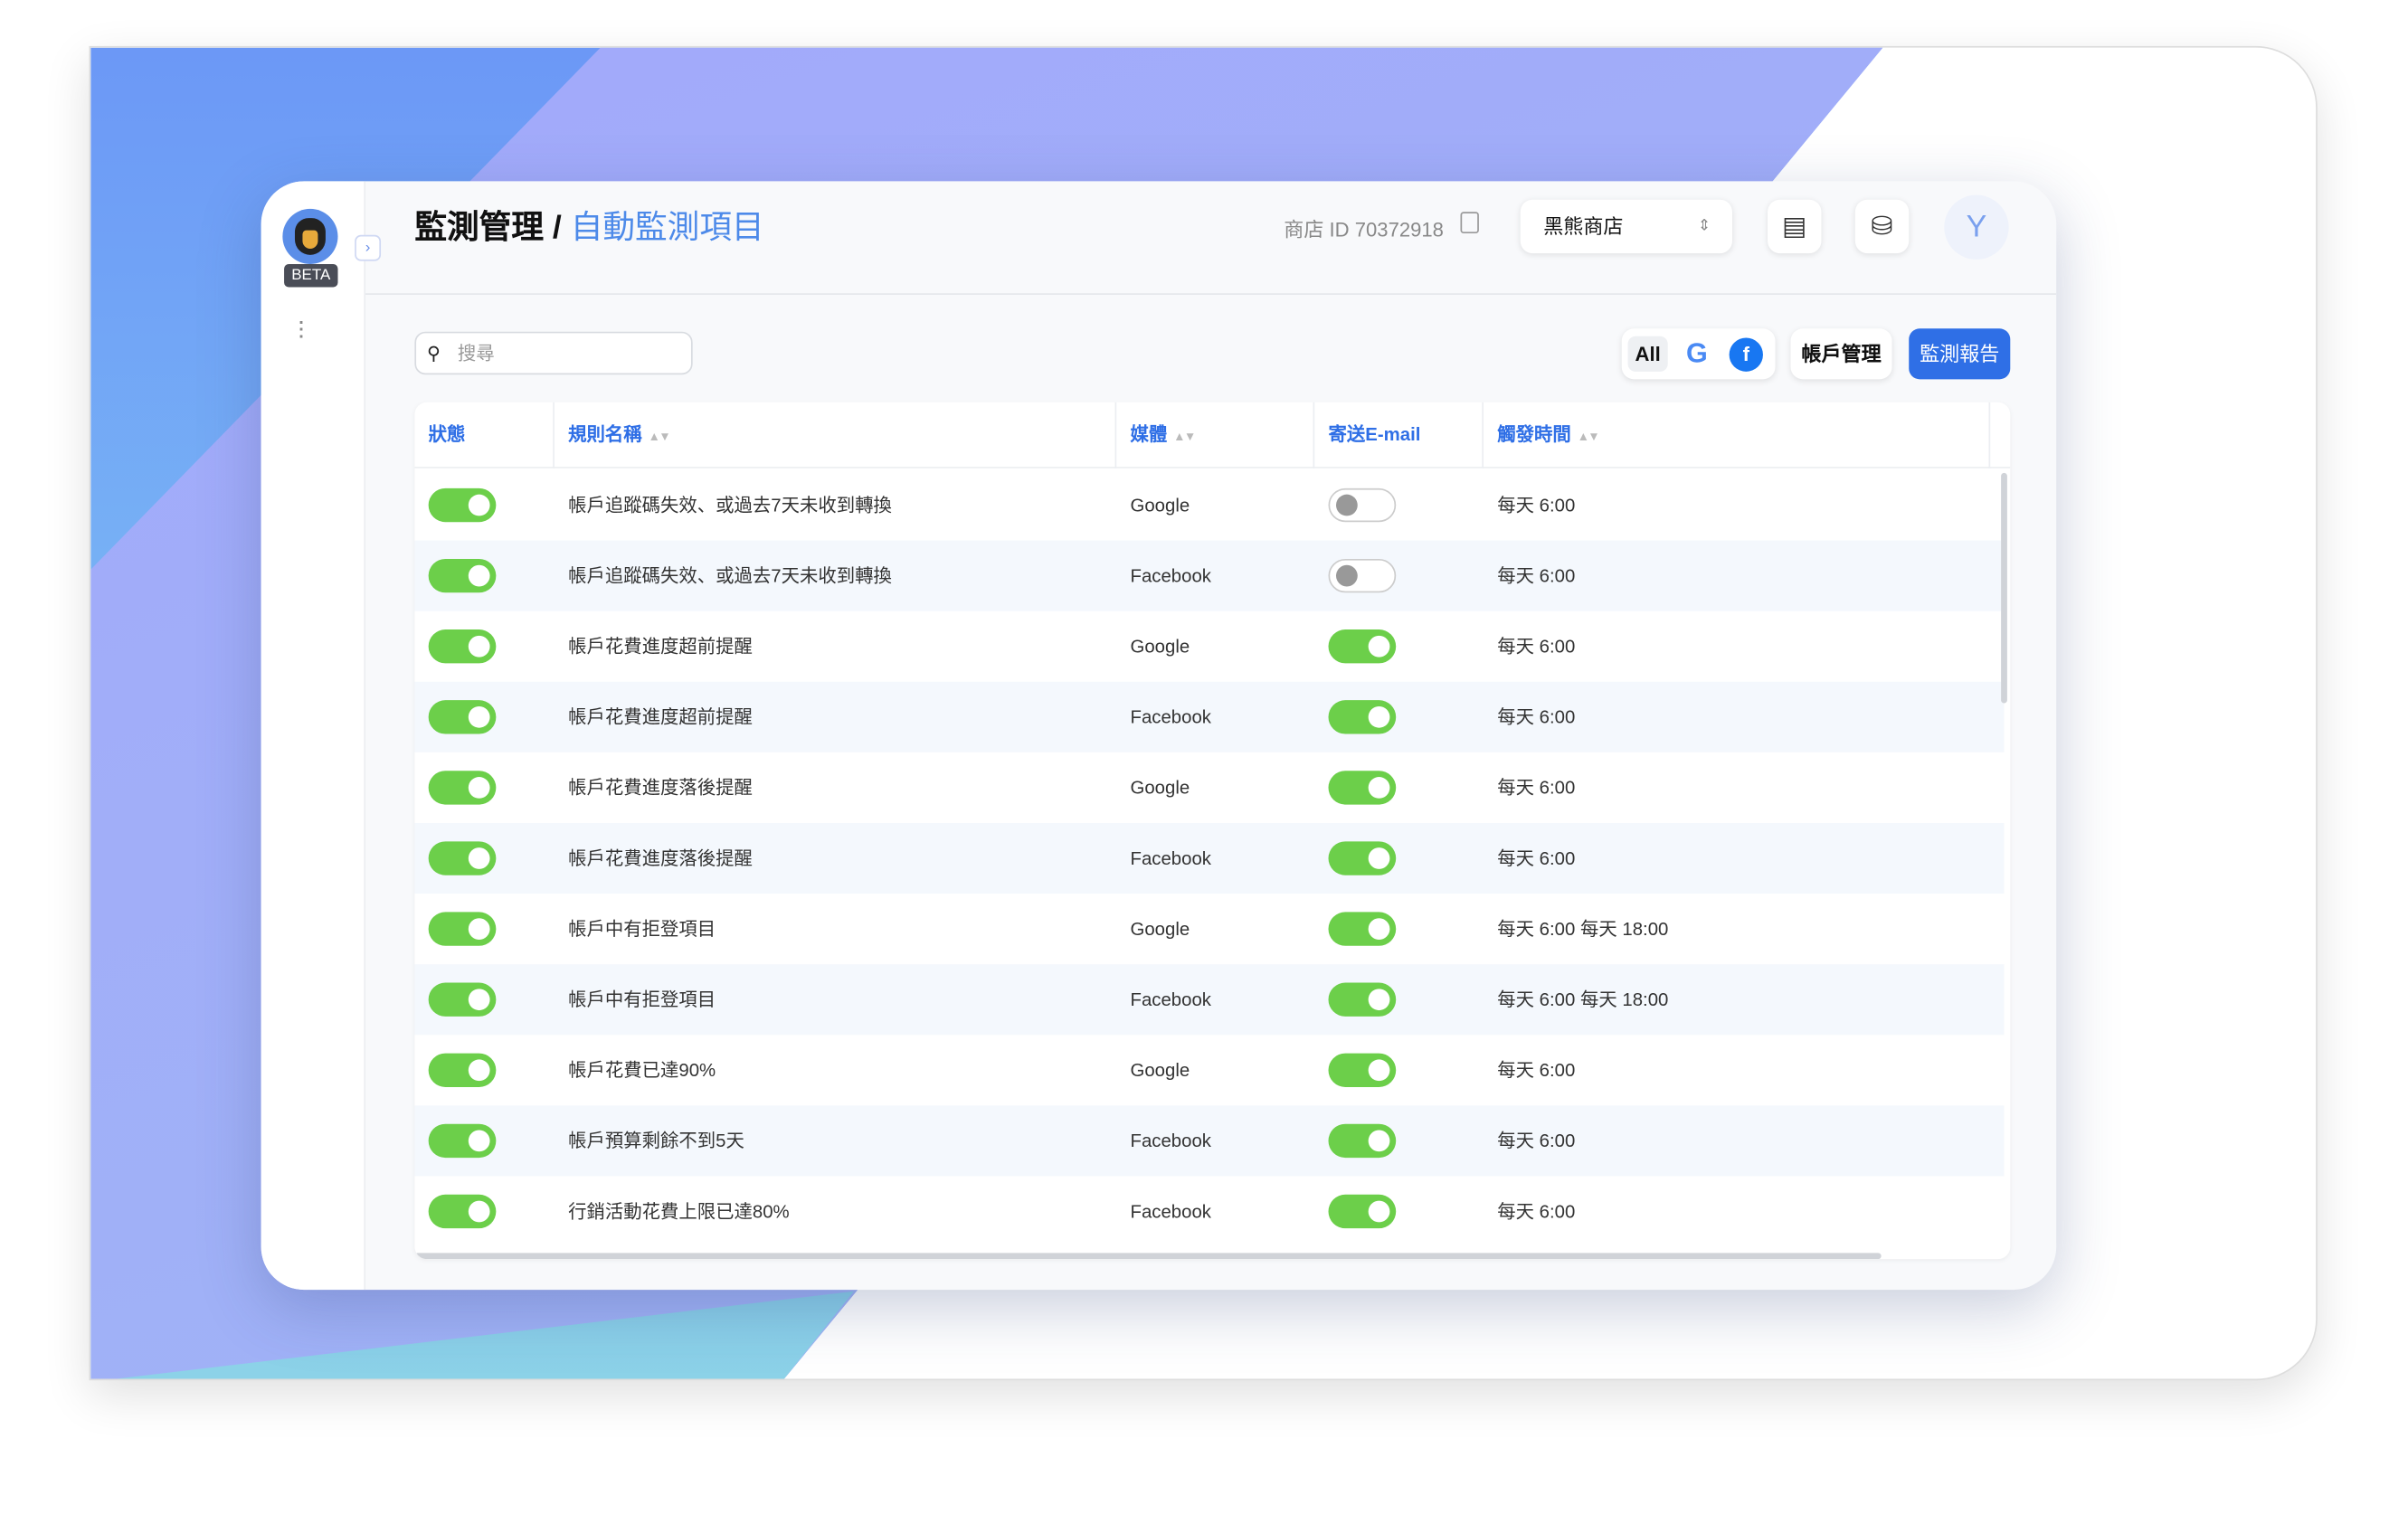  I want to click on facebook-icon: f, so click(1746, 354).